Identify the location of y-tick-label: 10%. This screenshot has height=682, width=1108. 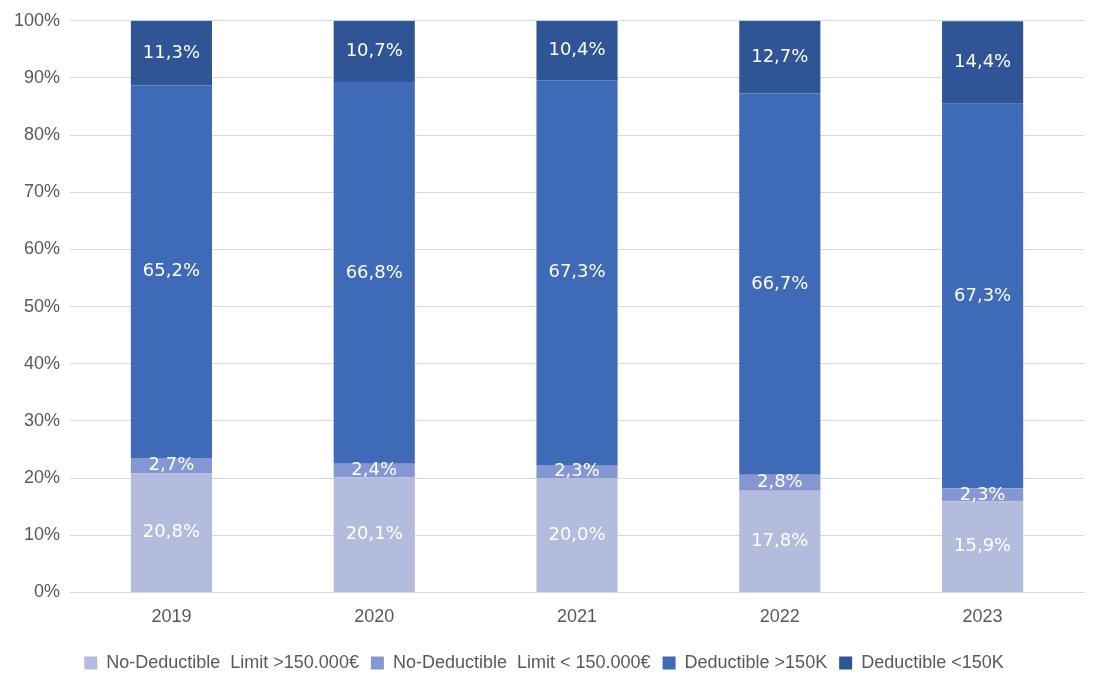
(42, 534).